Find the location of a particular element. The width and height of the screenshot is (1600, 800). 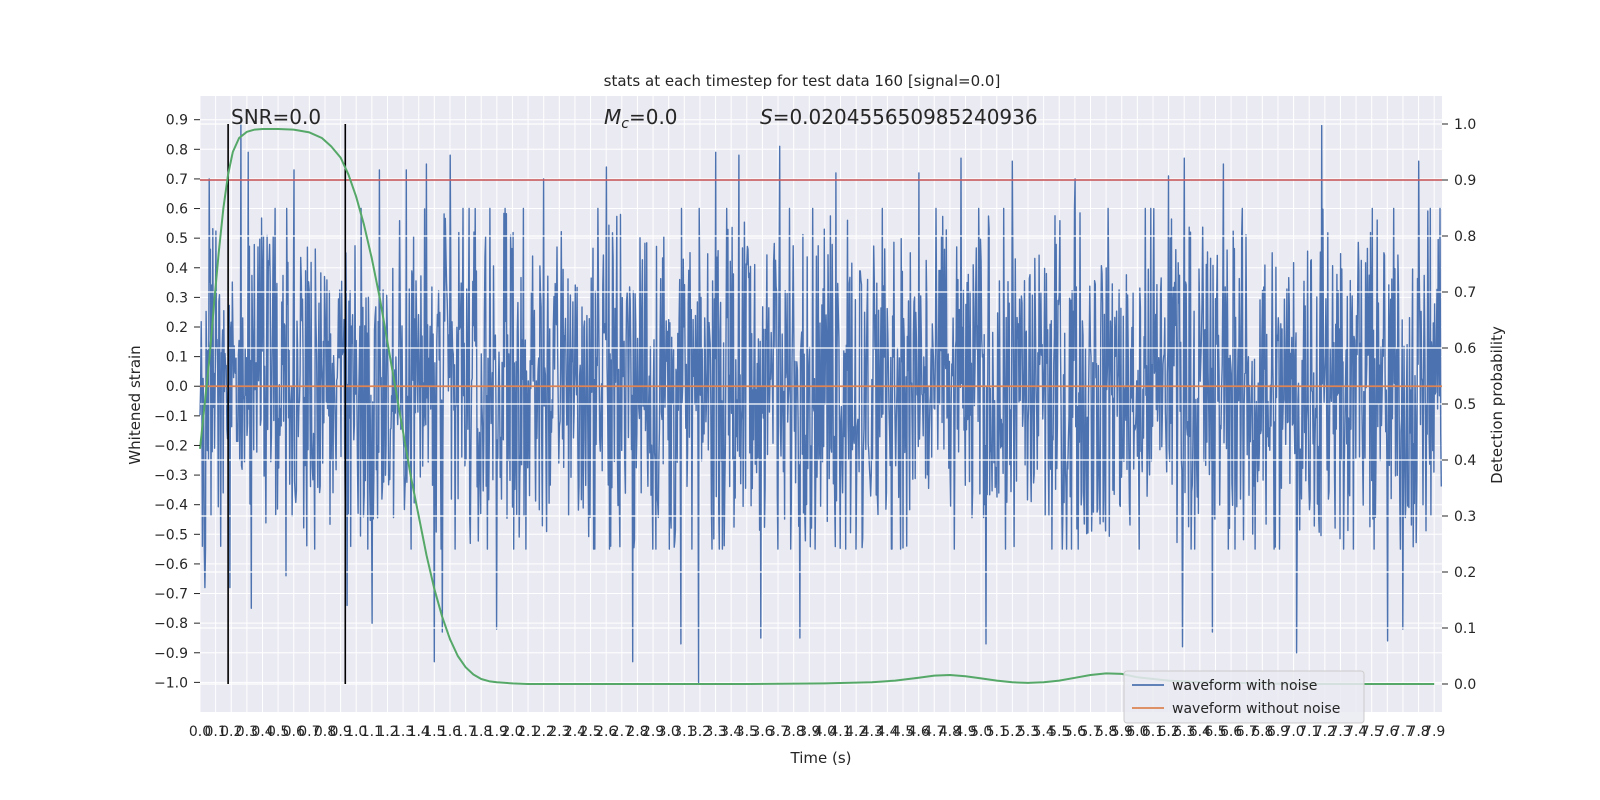

x-tick-label: 2.9 is located at coordinates (653, 732).